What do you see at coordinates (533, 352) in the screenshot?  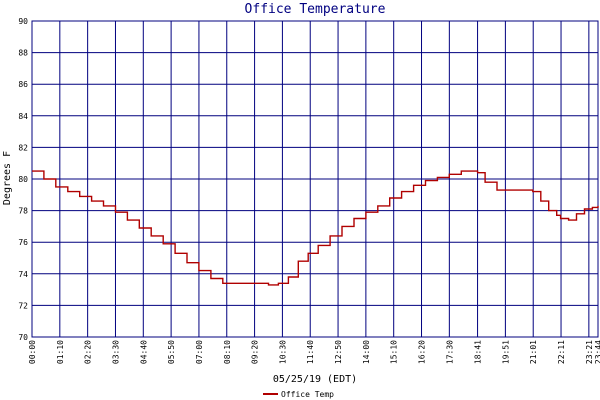 I see `x-tick-label: 21:01` at bounding box center [533, 352].